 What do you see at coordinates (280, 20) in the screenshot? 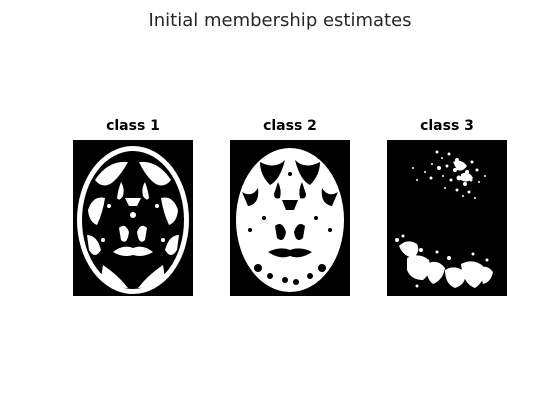
I see `figure-title: Initial membership estimates` at bounding box center [280, 20].